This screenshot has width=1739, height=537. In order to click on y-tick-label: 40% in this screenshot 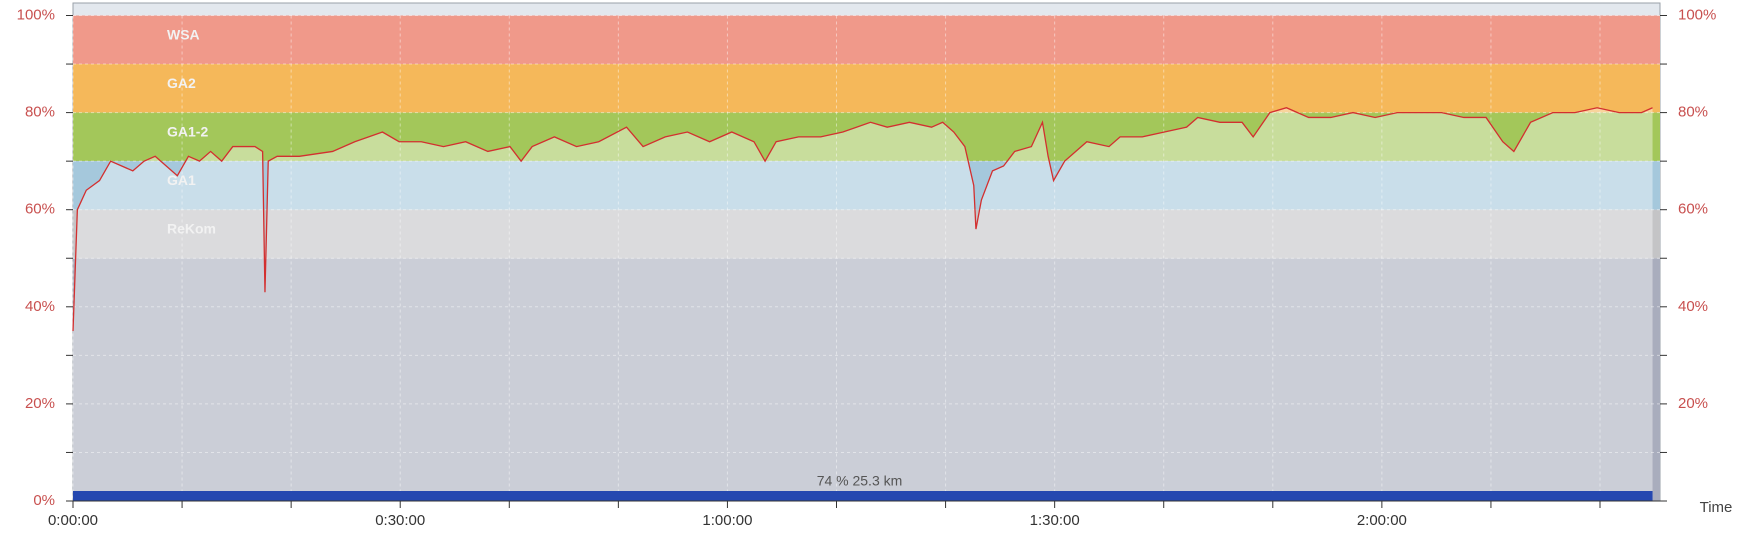, I will do `click(40, 306)`.